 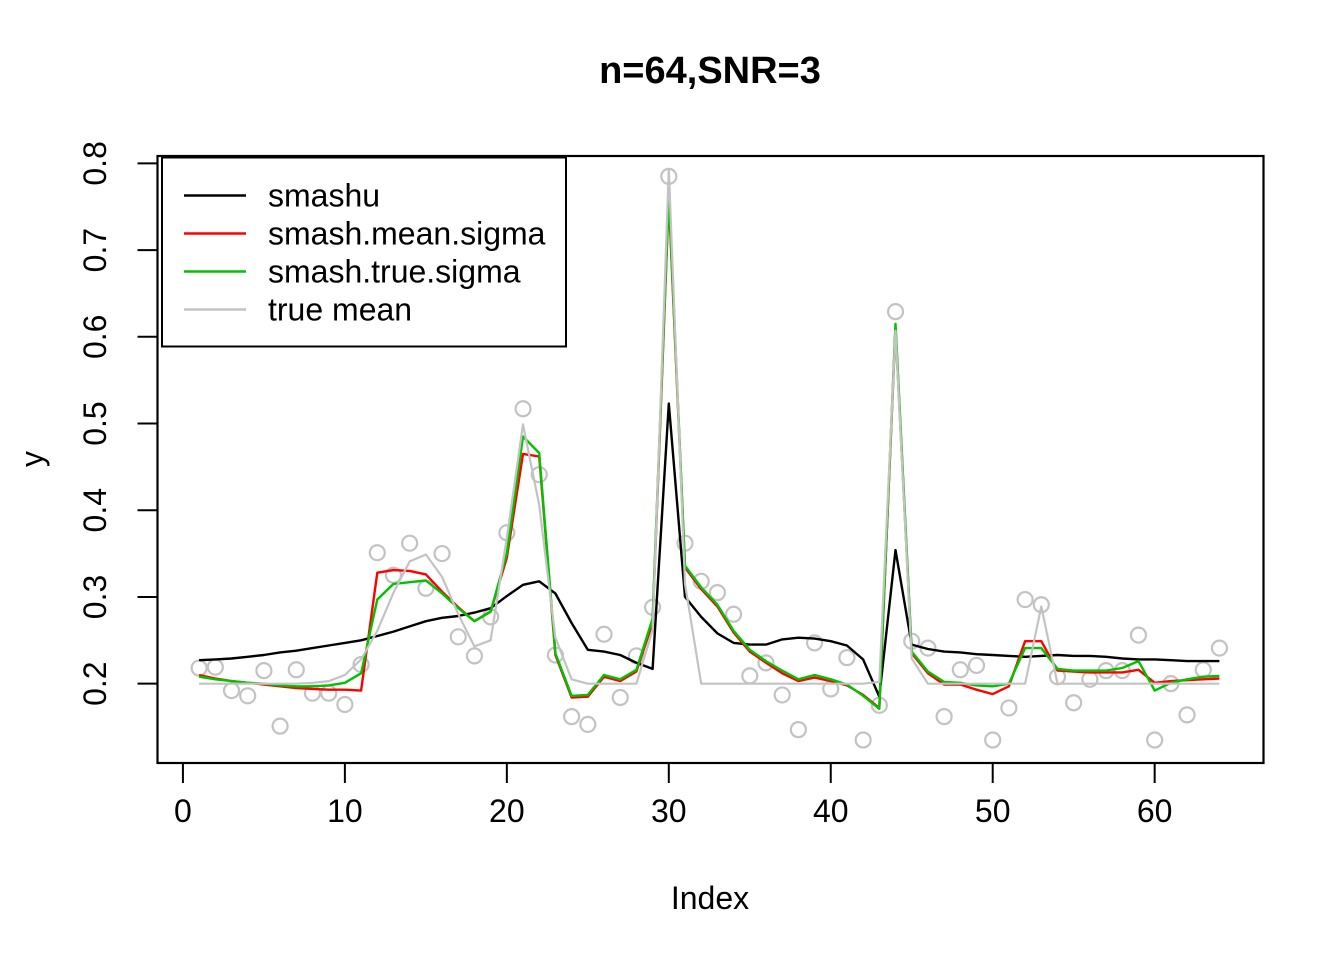 What do you see at coordinates (340, 310) in the screenshot?
I see `legend-label: true mean` at bounding box center [340, 310].